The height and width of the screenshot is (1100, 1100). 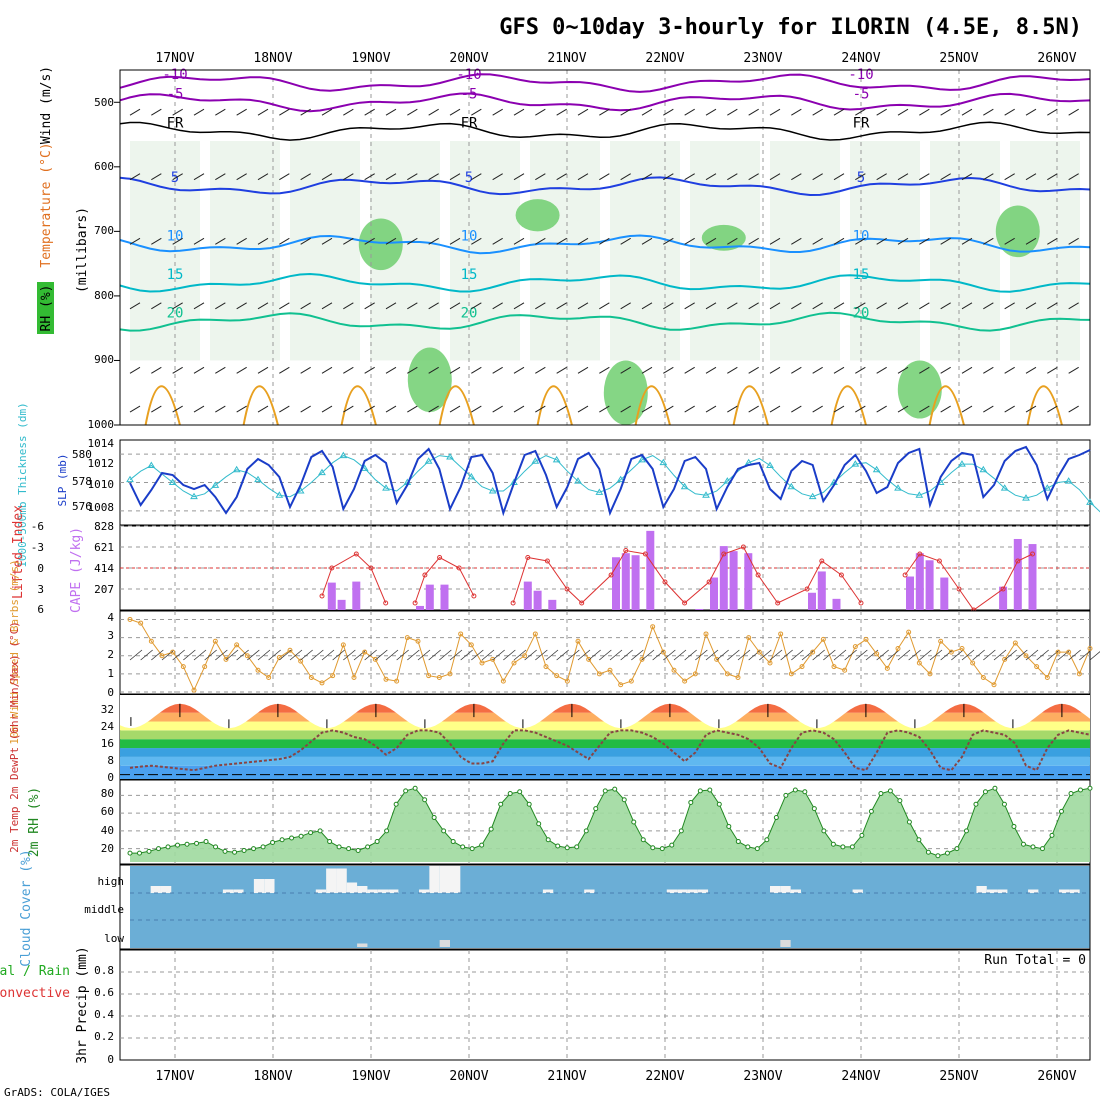 What do you see at coordinates (40, 589) in the screenshot?
I see `li-tick: 3` at bounding box center [40, 589].